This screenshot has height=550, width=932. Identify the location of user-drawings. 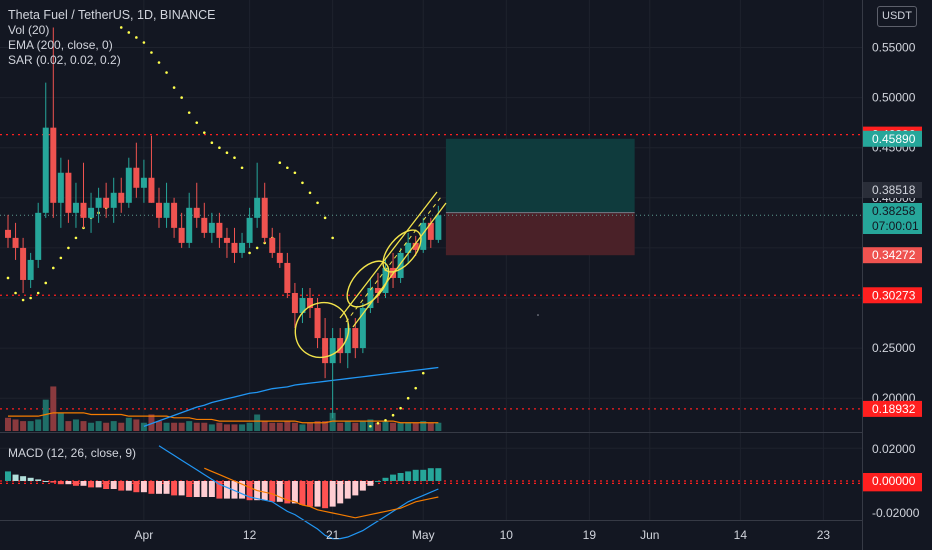
(366, 279).